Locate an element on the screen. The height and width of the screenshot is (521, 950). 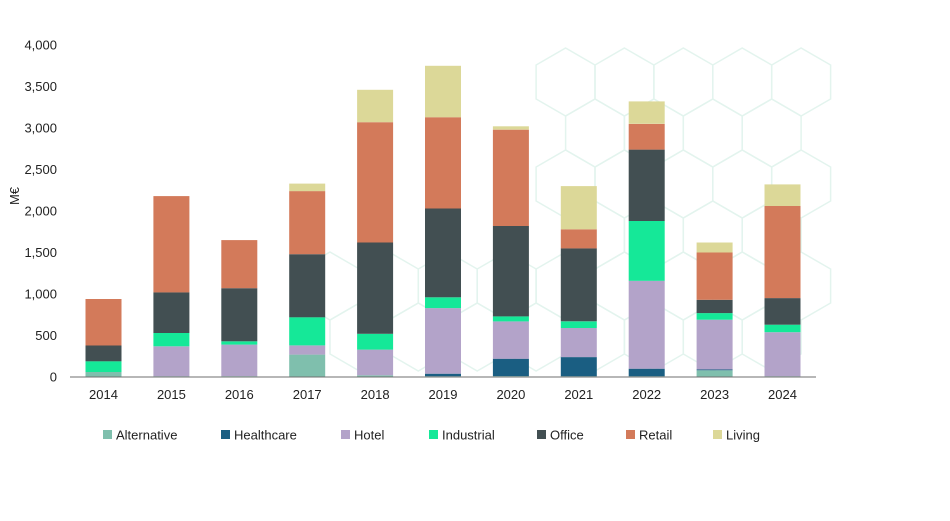
bar-segment-retail-2019 is located at coordinates (443, 163).